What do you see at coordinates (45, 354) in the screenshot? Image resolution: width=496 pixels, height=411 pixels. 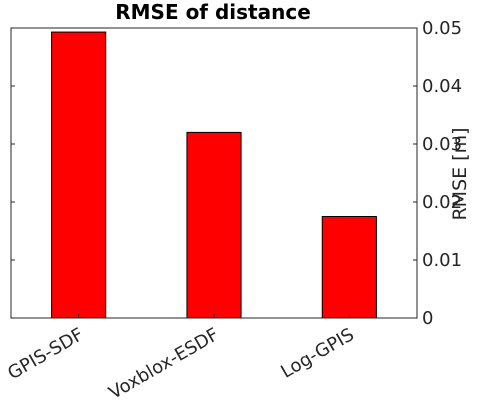 I see `x-tick-label: GPIS-SDF` at bounding box center [45, 354].